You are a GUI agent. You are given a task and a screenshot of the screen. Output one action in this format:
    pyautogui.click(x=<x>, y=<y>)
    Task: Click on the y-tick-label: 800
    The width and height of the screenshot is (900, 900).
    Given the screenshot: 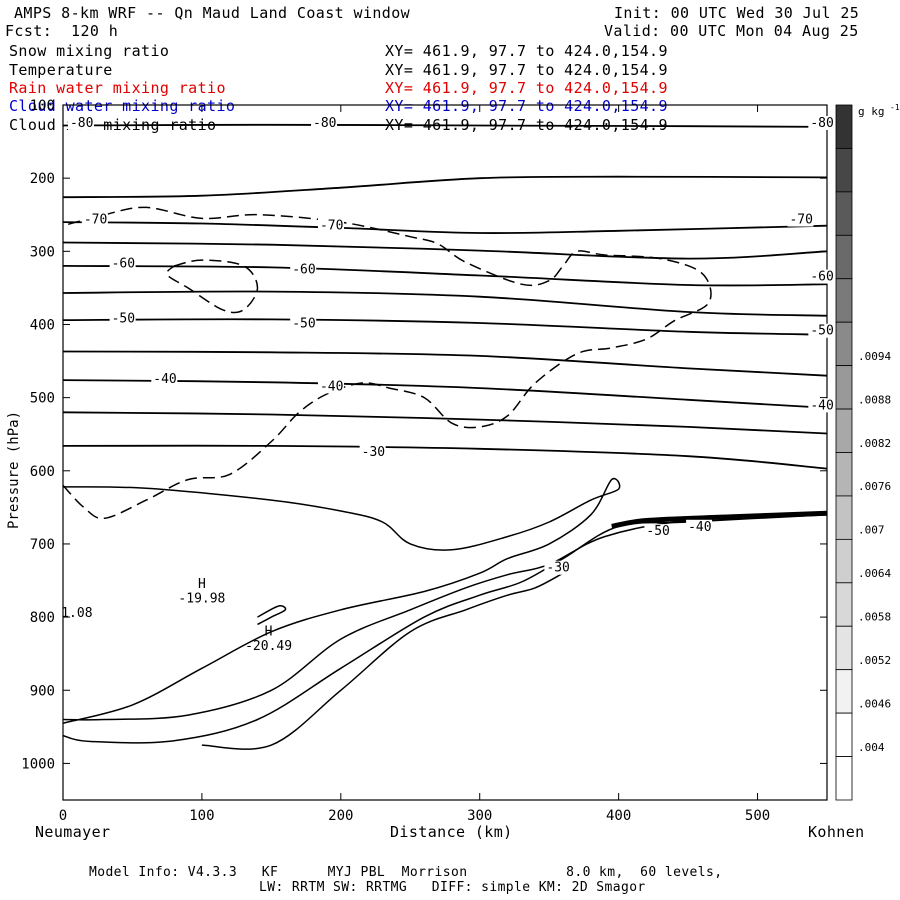 What is the action you would take?
    pyautogui.click(x=42, y=618)
    